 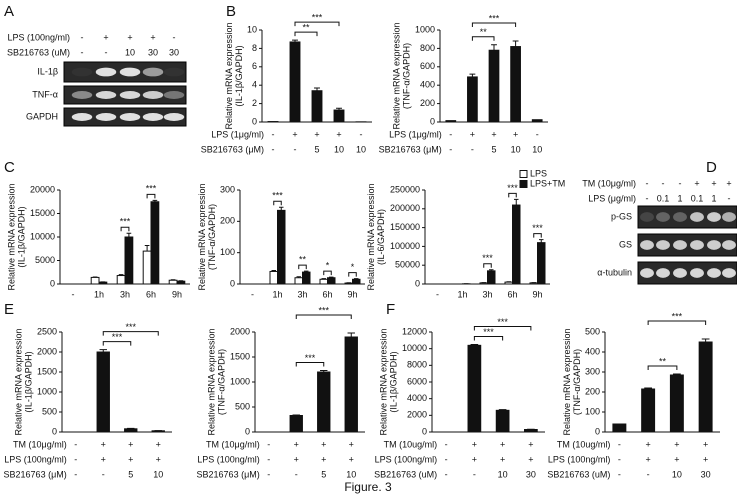 I want to click on significance-label: **, so click(x=484, y=32).